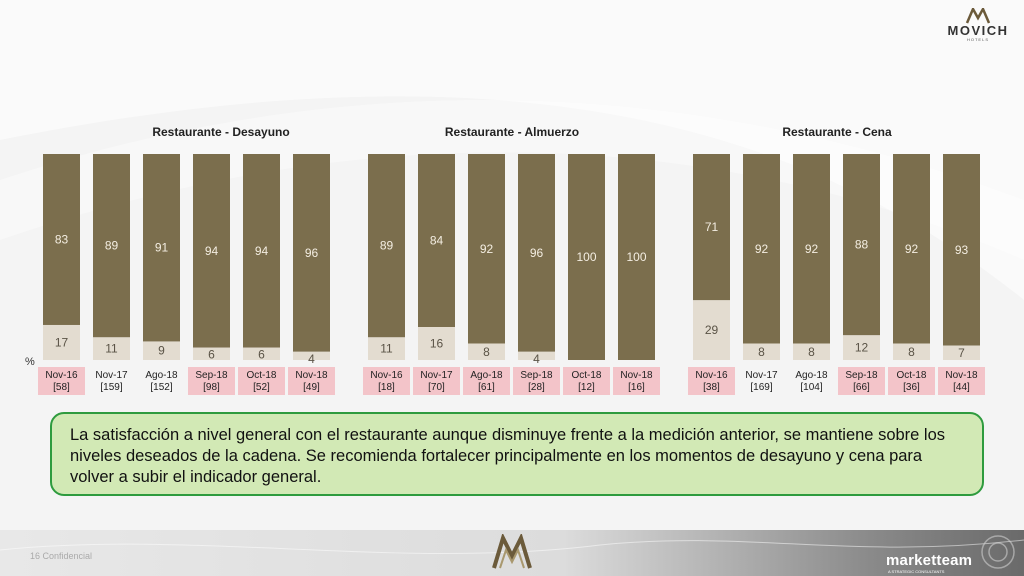 This screenshot has height=576, width=1024. Describe the element at coordinates (977, 39) in the screenshot. I see `logo-subtitle: HOTELS` at that location.